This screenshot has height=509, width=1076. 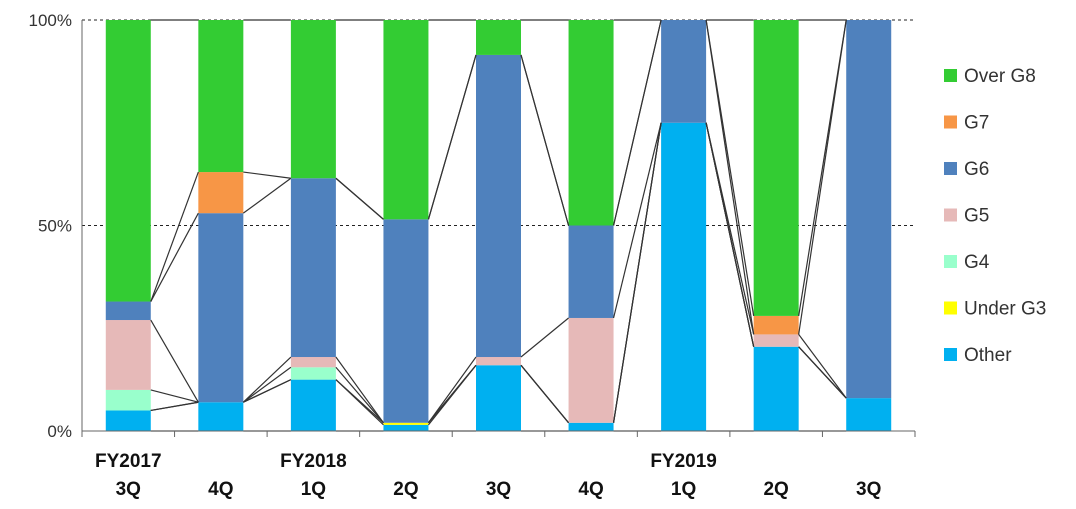 I want to click on y-tick-label: 50%, so click(x=55, y=226).